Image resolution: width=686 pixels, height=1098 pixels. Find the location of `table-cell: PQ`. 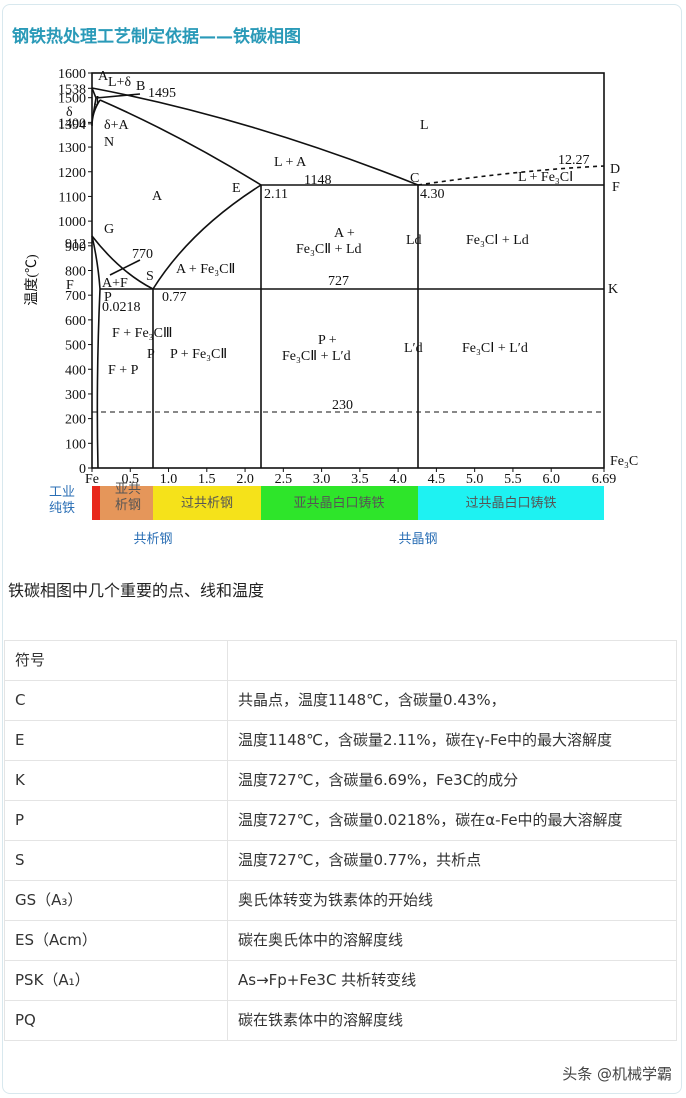

table-cell: PQ is located at coordinates (116, 1020).